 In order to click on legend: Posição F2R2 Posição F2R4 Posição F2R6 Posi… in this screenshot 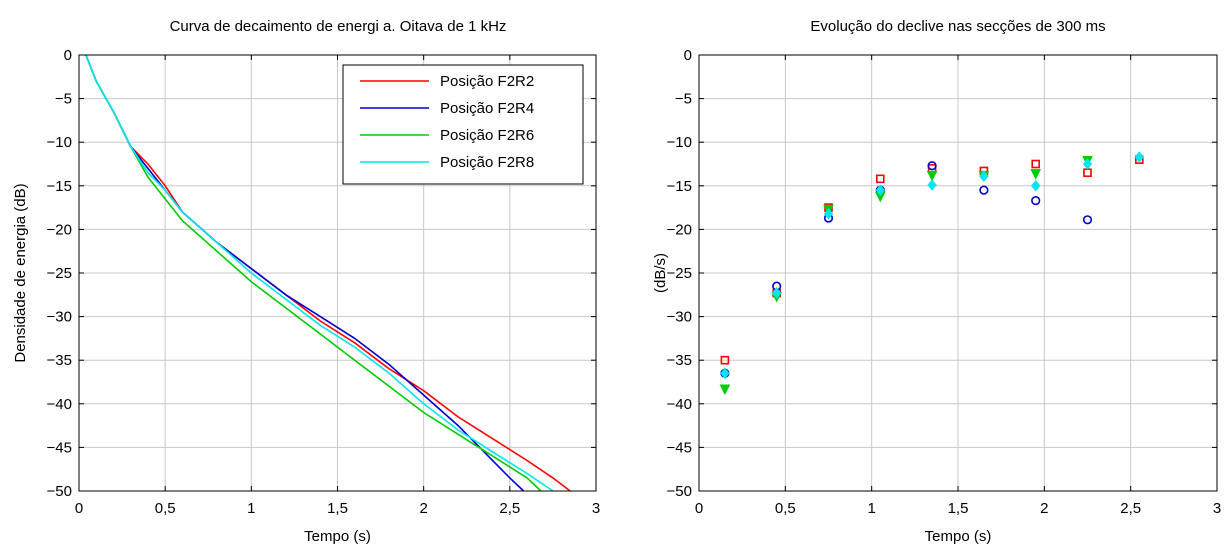, I will do `click(463, 124)`.